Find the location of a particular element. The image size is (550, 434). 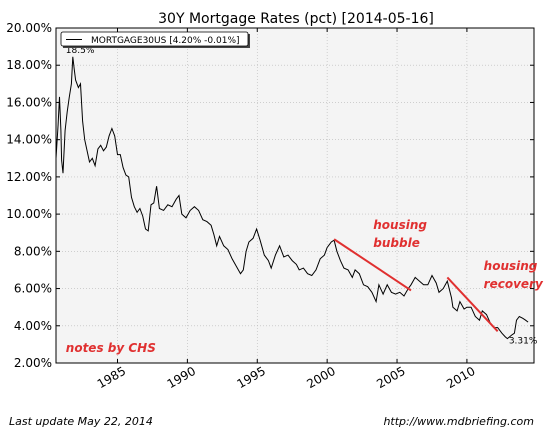

y-tick-label: 14.00% is located at coordinates (29, 140).